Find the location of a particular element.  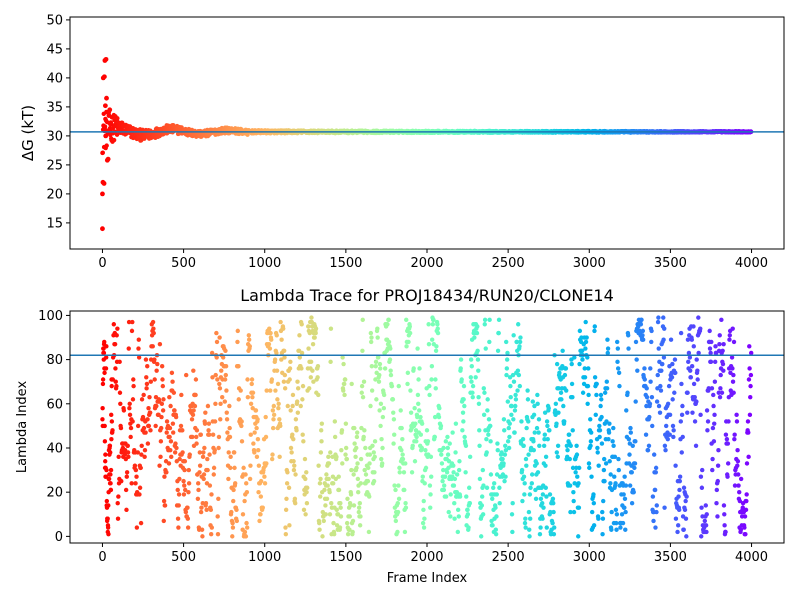

y-tick-label: 100 is located at coordinates (50, 316).